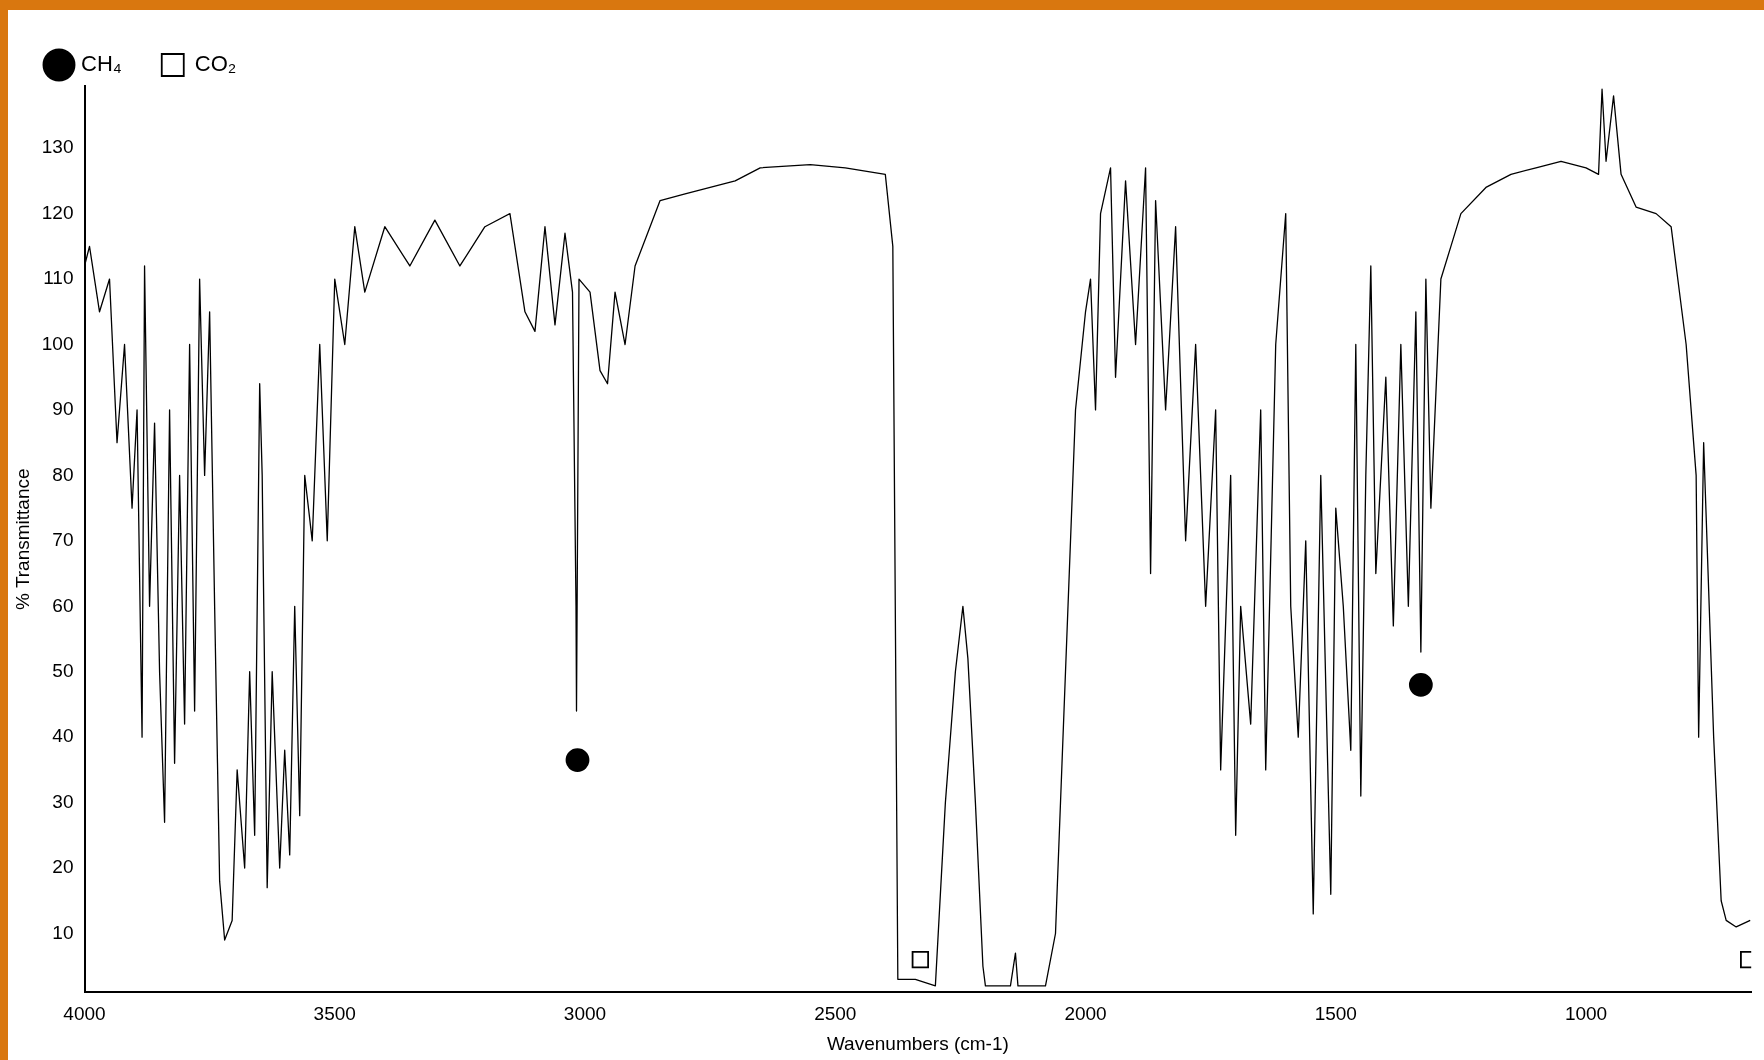 This screenshot has width=1764, height=1060. I want to click on y-tick-label: 130, so click(57, 147).